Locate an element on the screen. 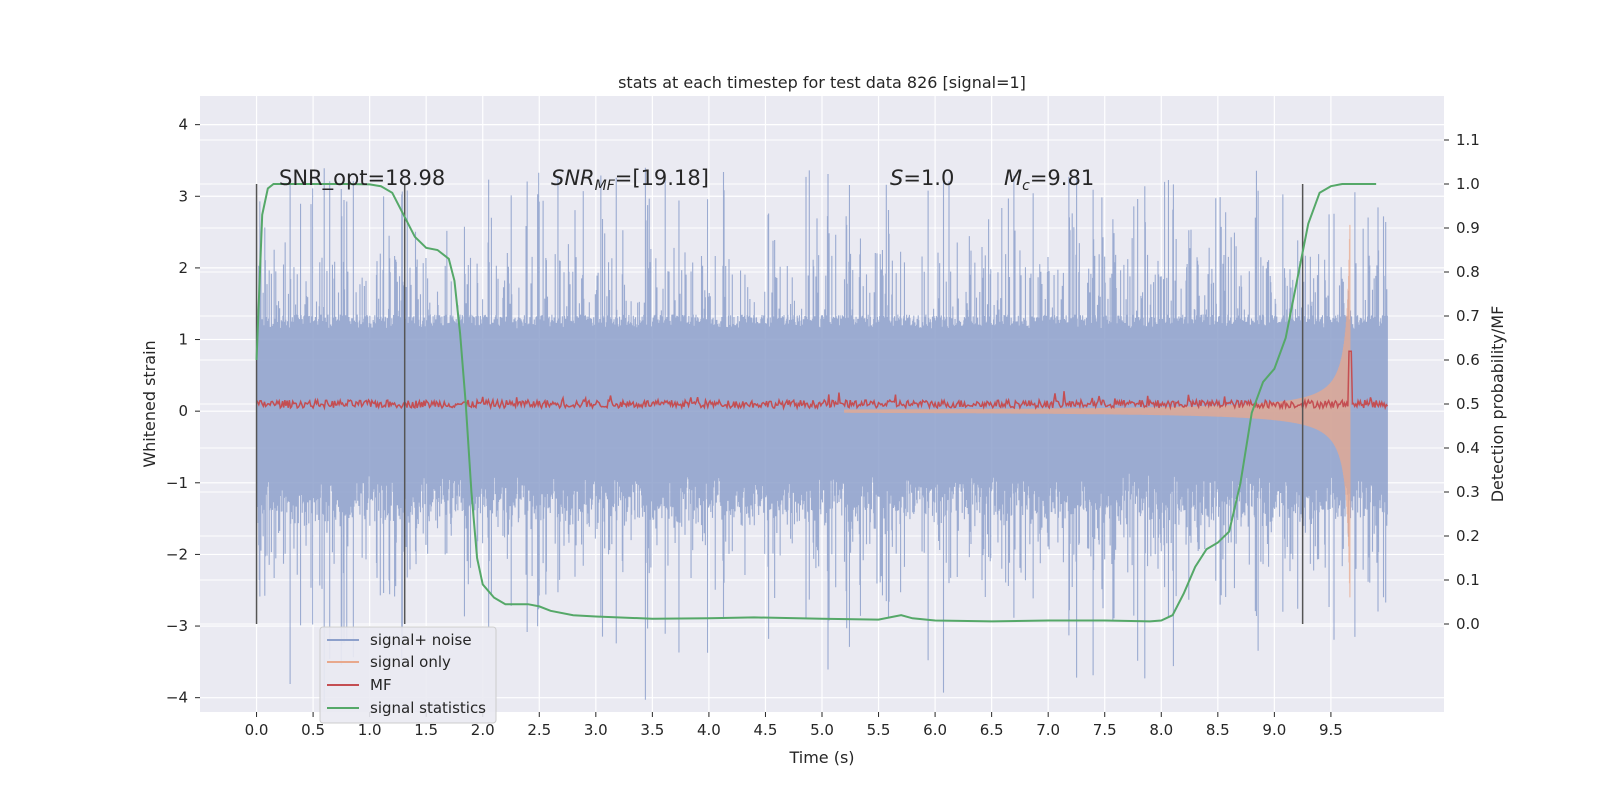 The width and height of the screenshot is (1600, 800). x-tick-label: 6.5 is located at coordinates (992, 730).